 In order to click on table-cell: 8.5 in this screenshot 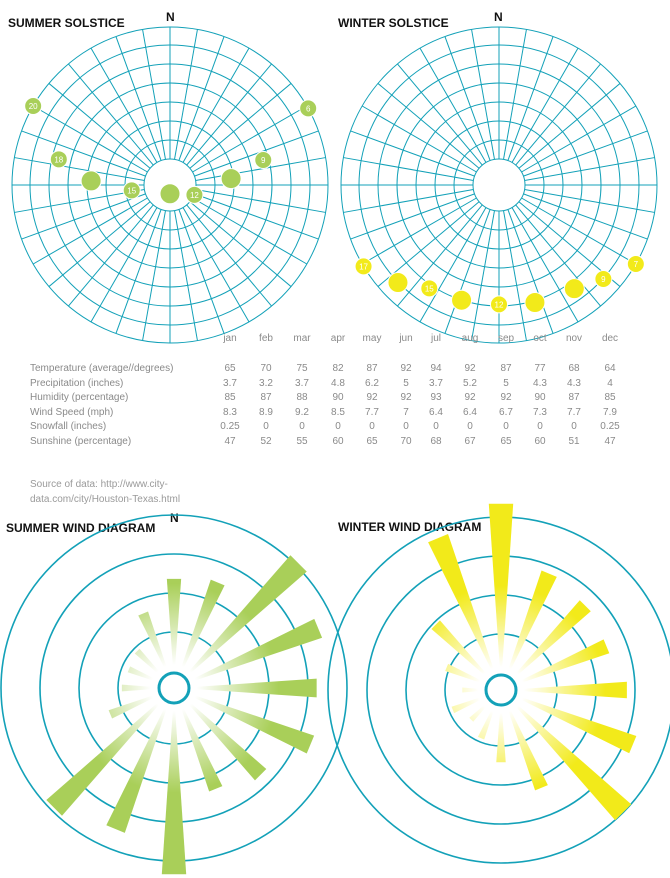, I will do `click(338, 412)`.